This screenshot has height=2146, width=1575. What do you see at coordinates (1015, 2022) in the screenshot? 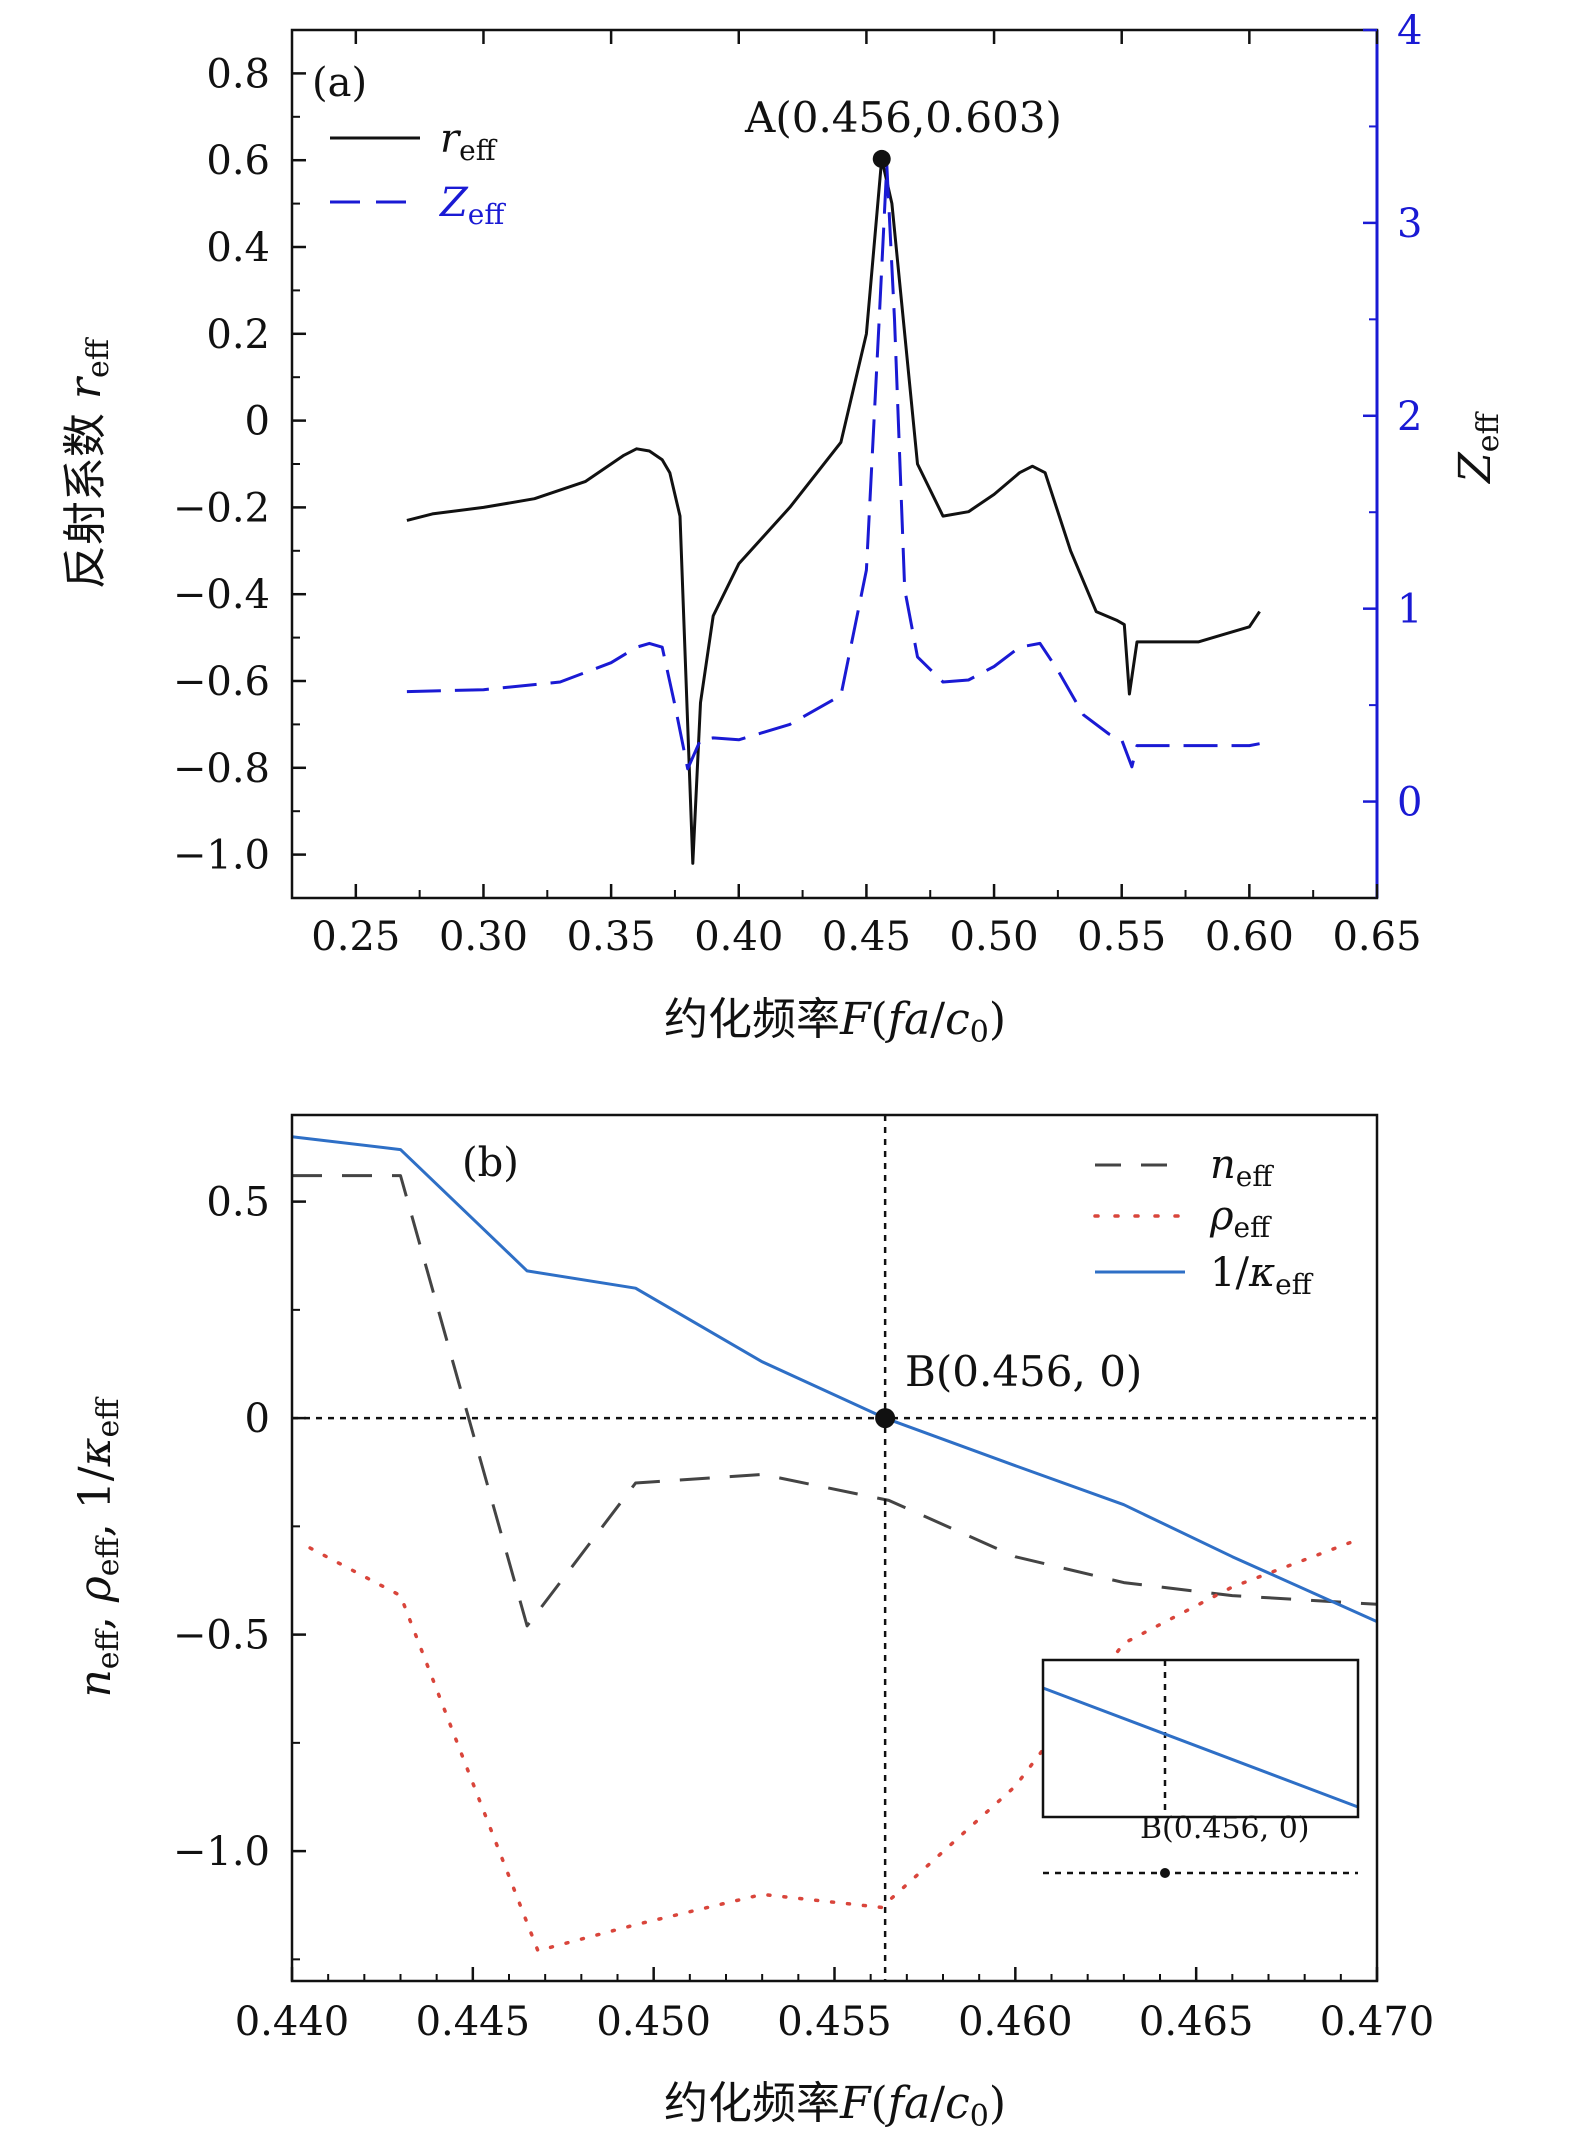
I see `panel-b-x-tick-label-4: 0.460` at bounding box center [1015, 2022].